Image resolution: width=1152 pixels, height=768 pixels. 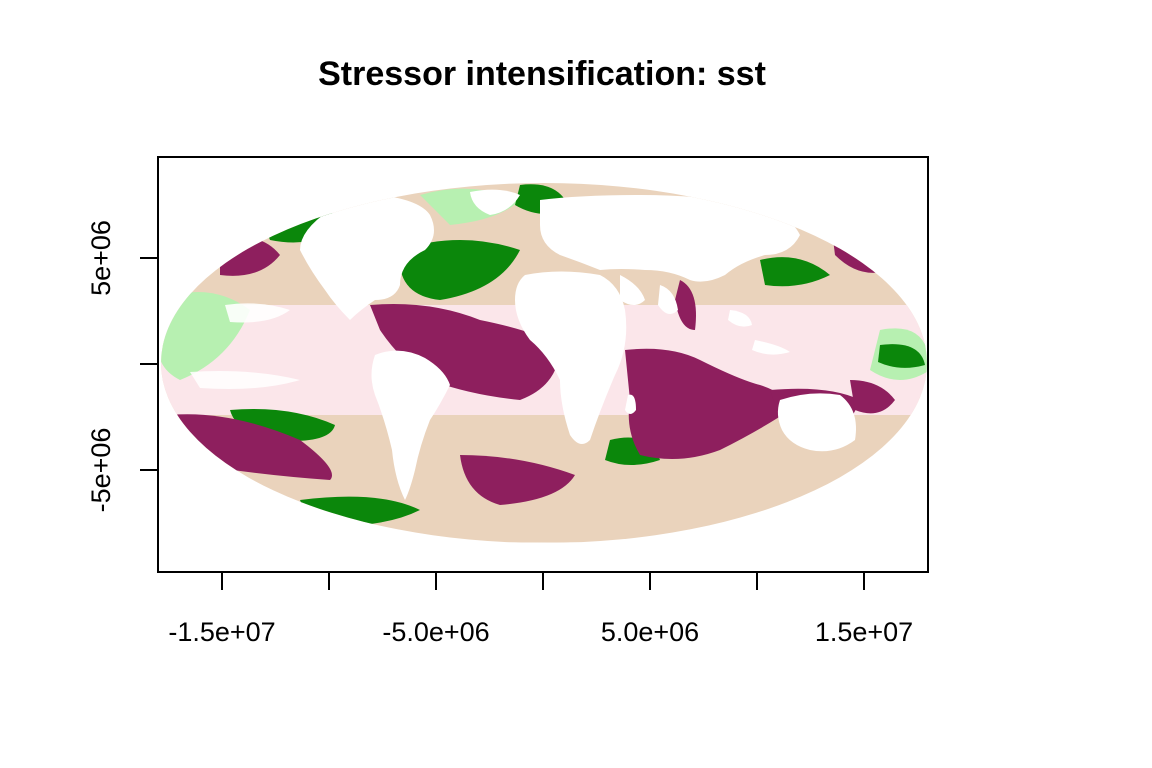 I want to click on y-axis, so click(x=149, y=364).